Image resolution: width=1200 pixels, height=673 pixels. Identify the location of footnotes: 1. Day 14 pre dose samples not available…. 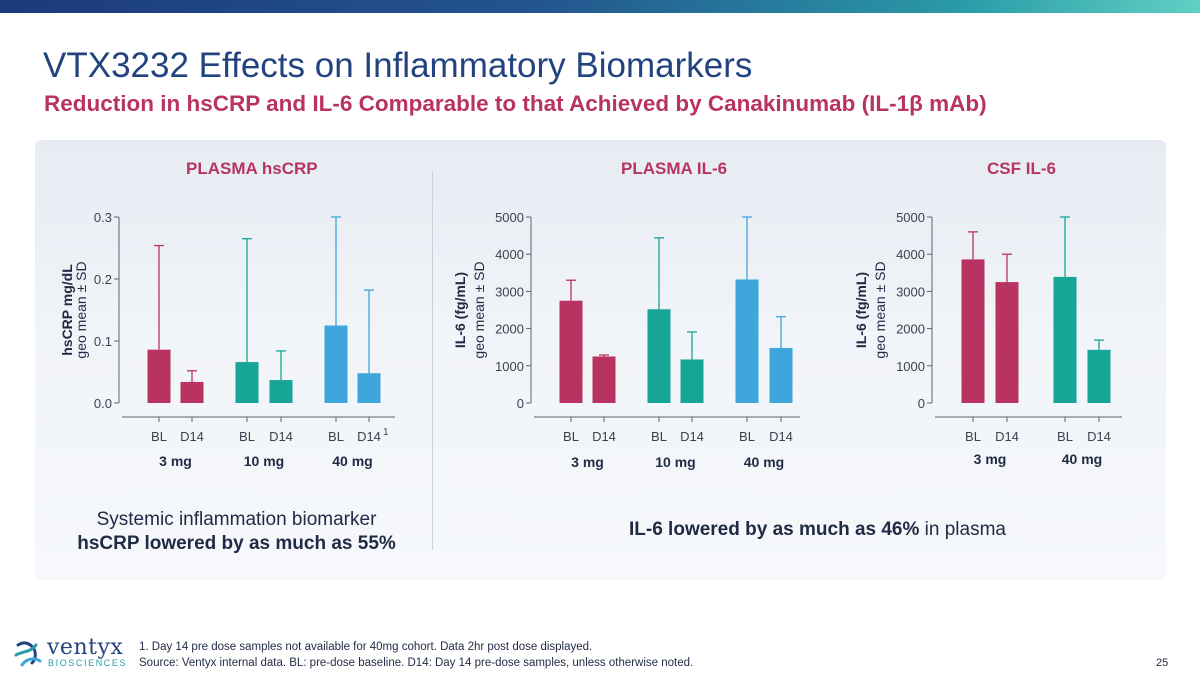
(416, 655).